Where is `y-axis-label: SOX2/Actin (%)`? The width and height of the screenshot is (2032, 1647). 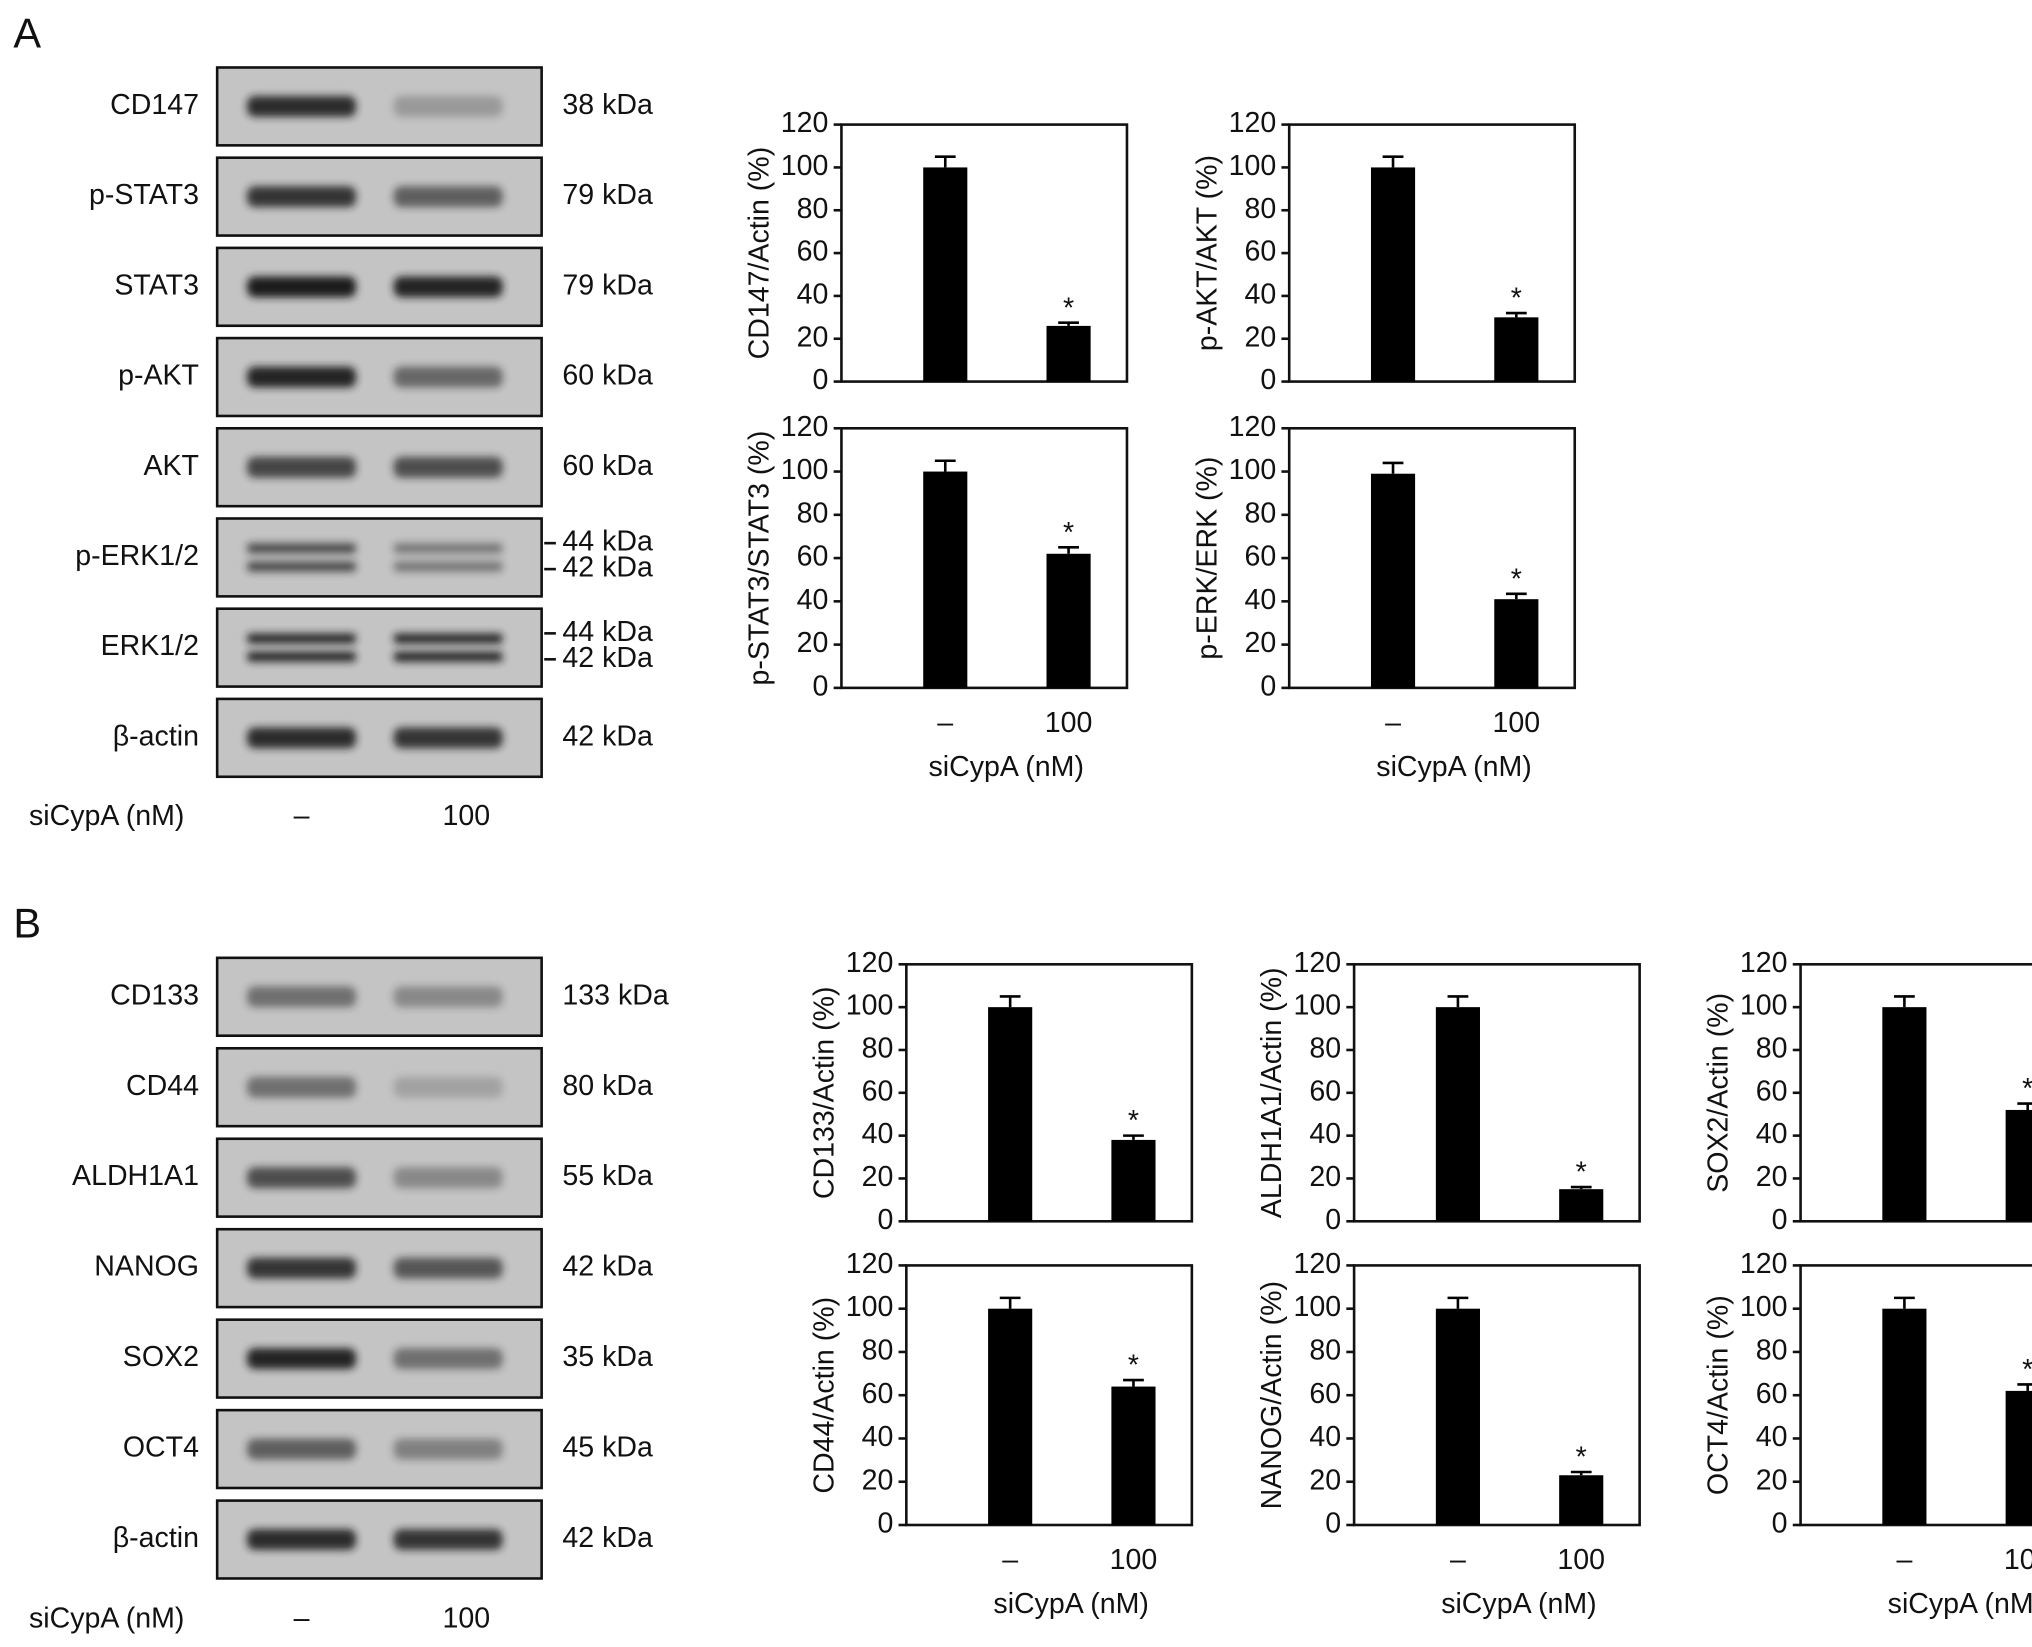
y-axis-label: SOX2/Actin (%) is located at coordinates (1719, 1093).